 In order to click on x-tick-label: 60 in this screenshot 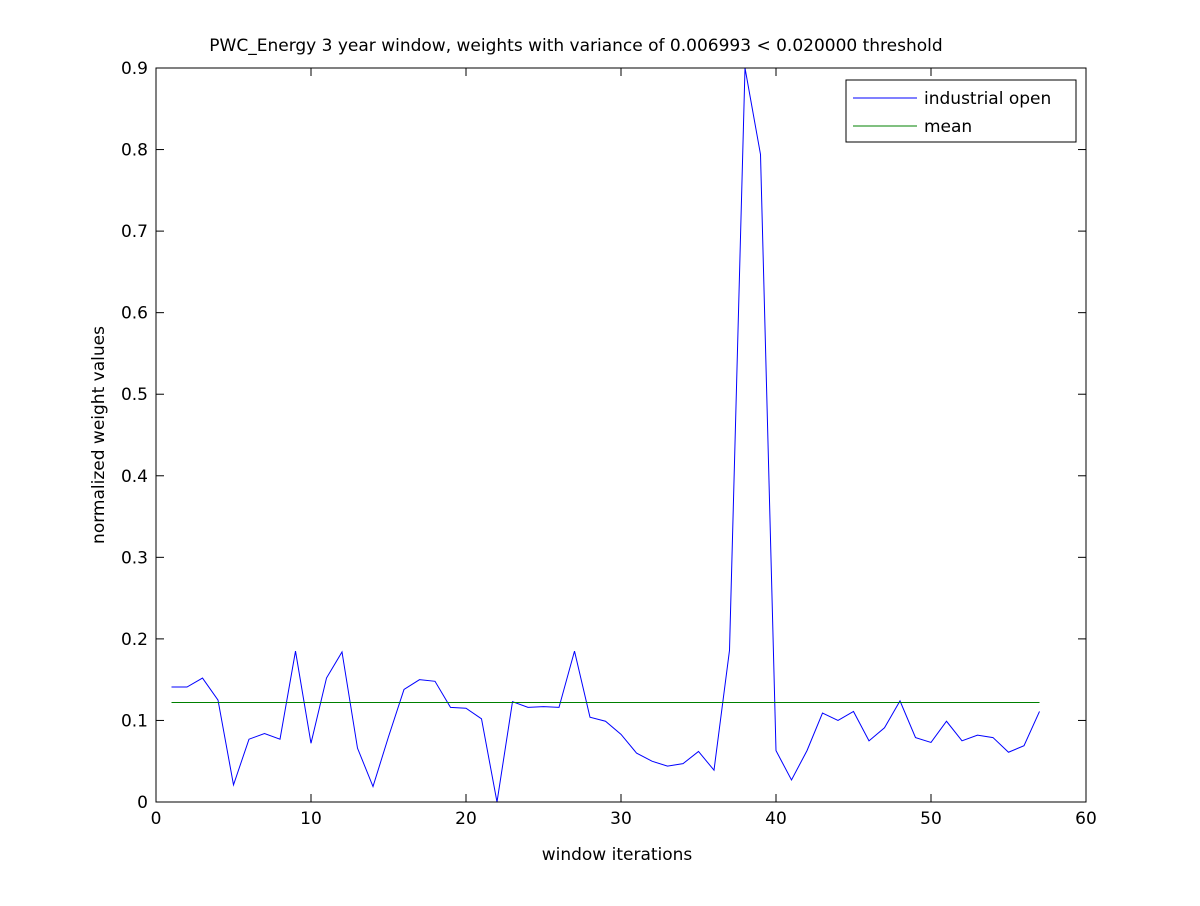, I will do `click(1086, 819)`.